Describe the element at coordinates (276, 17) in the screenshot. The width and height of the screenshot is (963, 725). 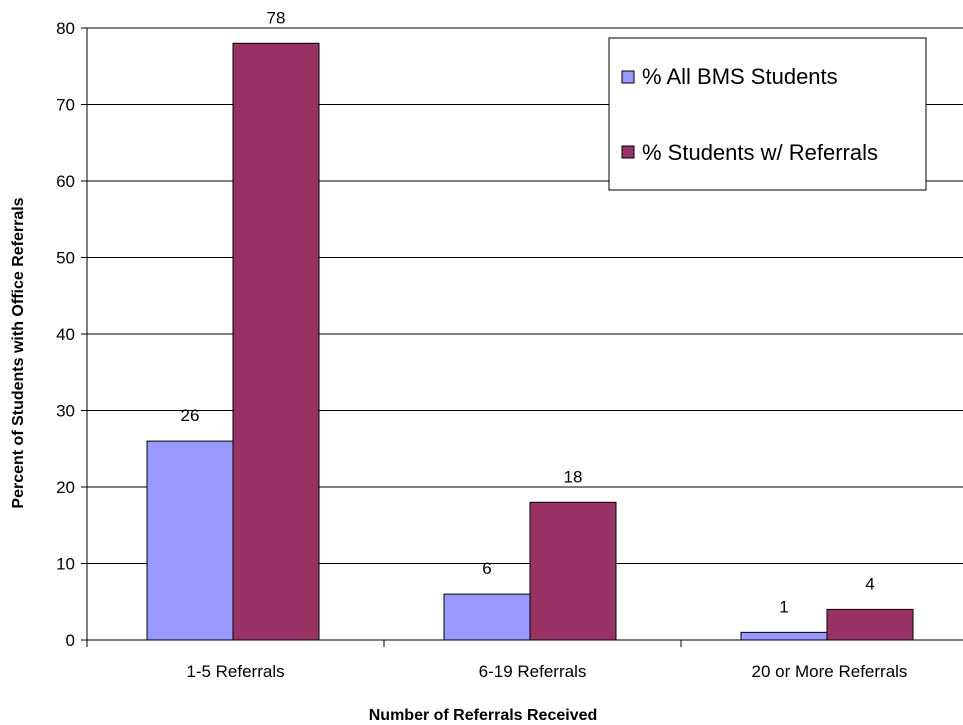
I see `data-label: 78` at that location.